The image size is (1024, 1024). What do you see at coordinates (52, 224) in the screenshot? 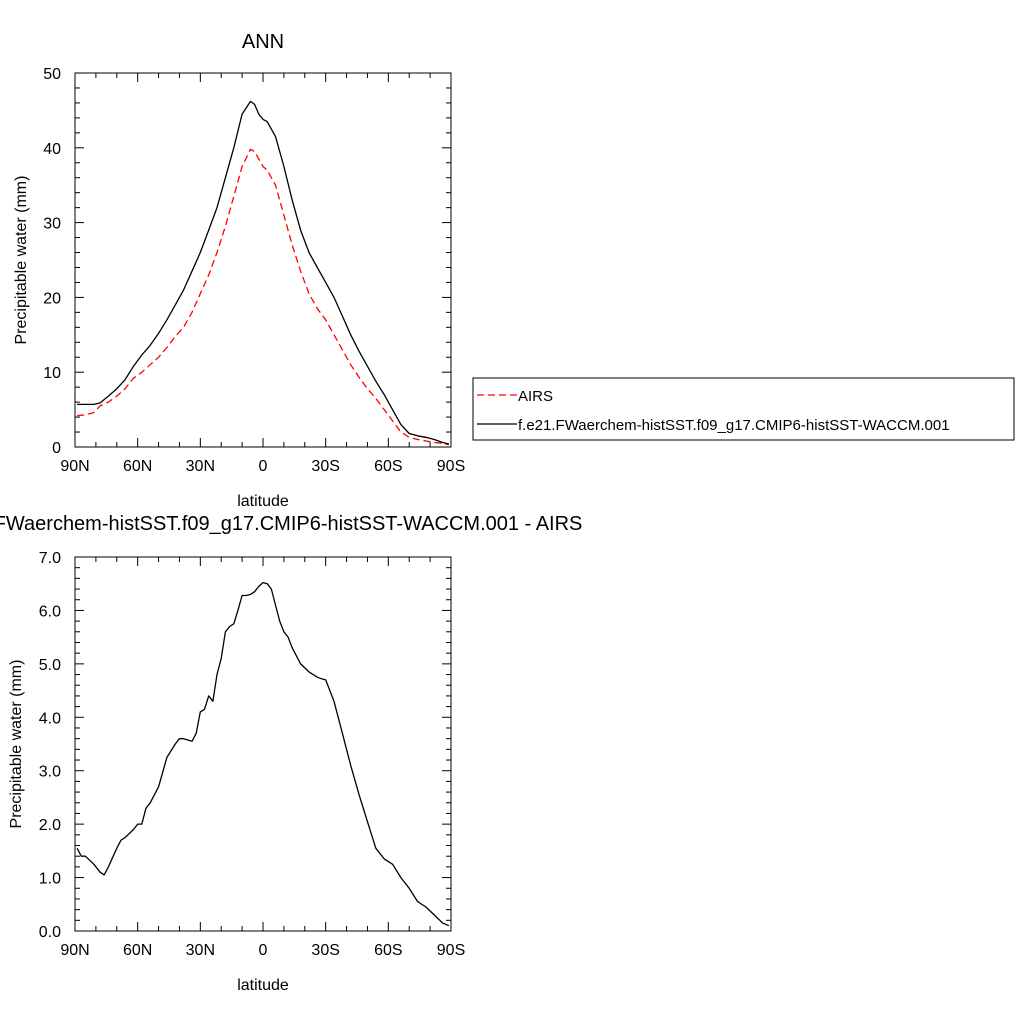
I see `y-tick-label: 30` at bounding box center [52, 224].